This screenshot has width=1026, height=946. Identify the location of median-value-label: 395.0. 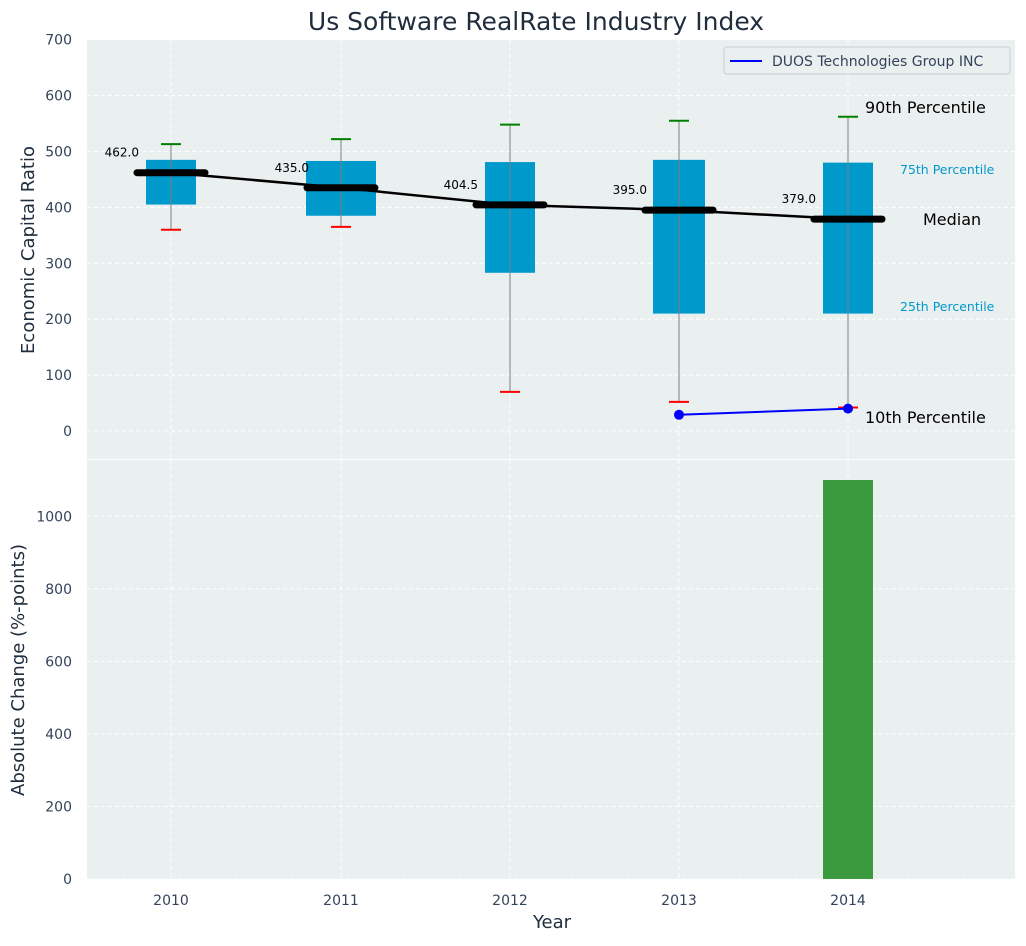
(630, 190).